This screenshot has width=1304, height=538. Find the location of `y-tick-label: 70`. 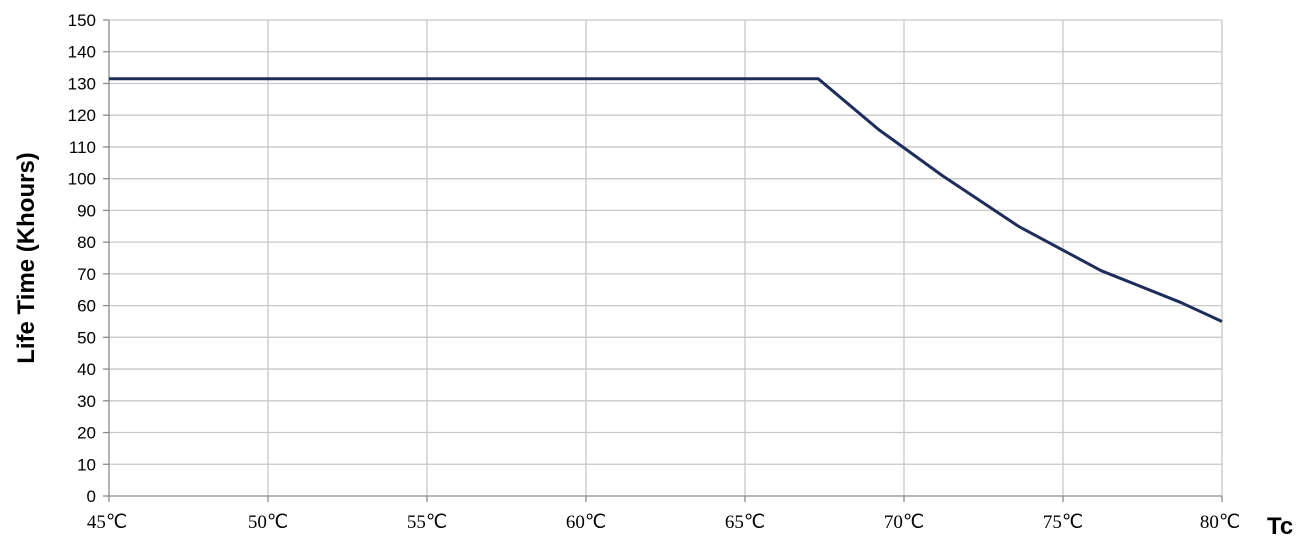

y-tick-label: 70 is located at coordinates (86, 274).